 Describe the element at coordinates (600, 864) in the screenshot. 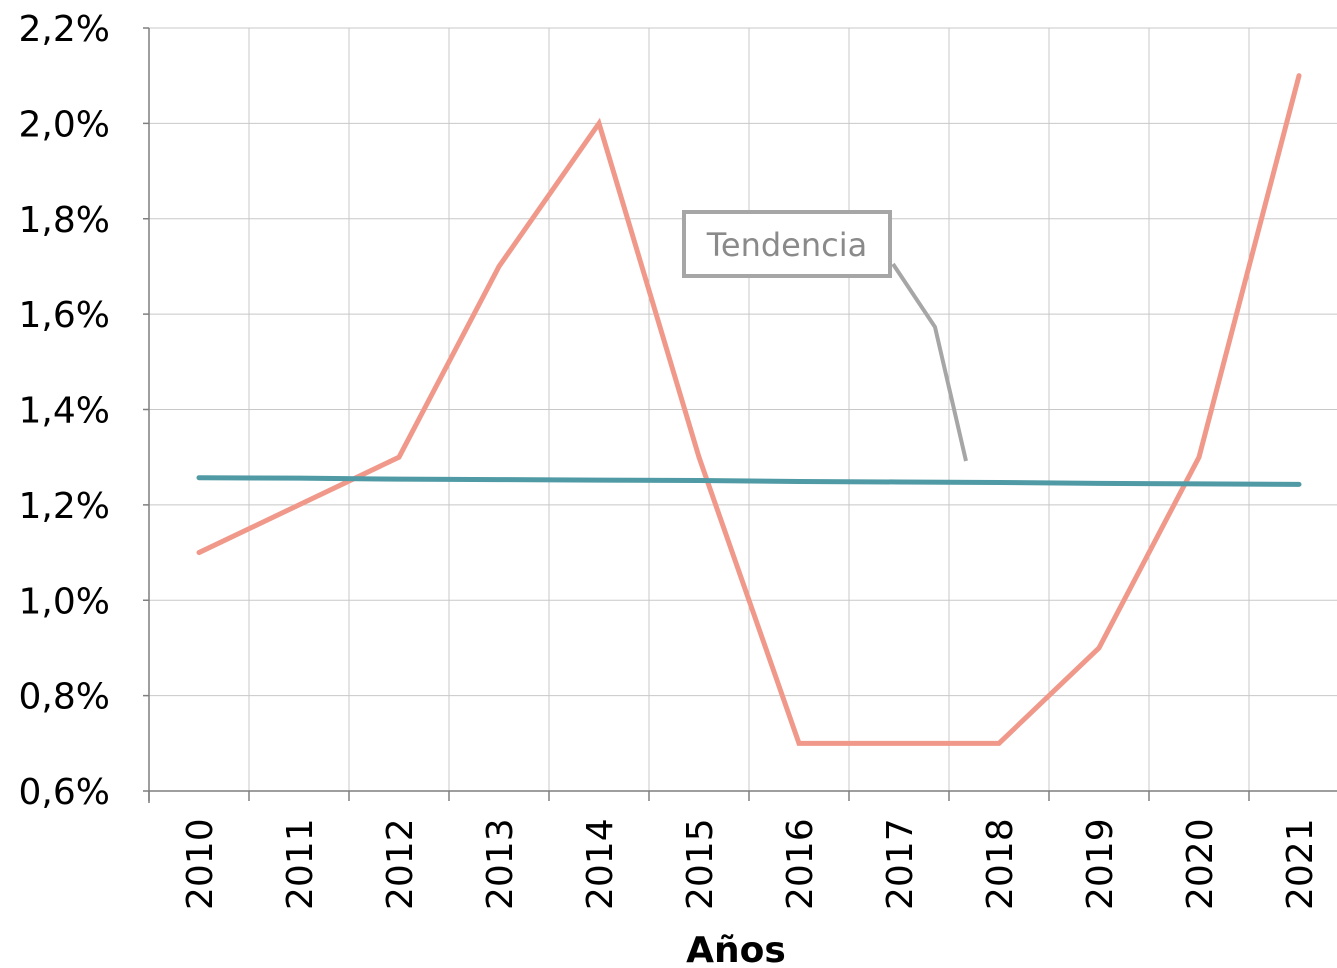

I see `x-tick-label: 2014` at that location.